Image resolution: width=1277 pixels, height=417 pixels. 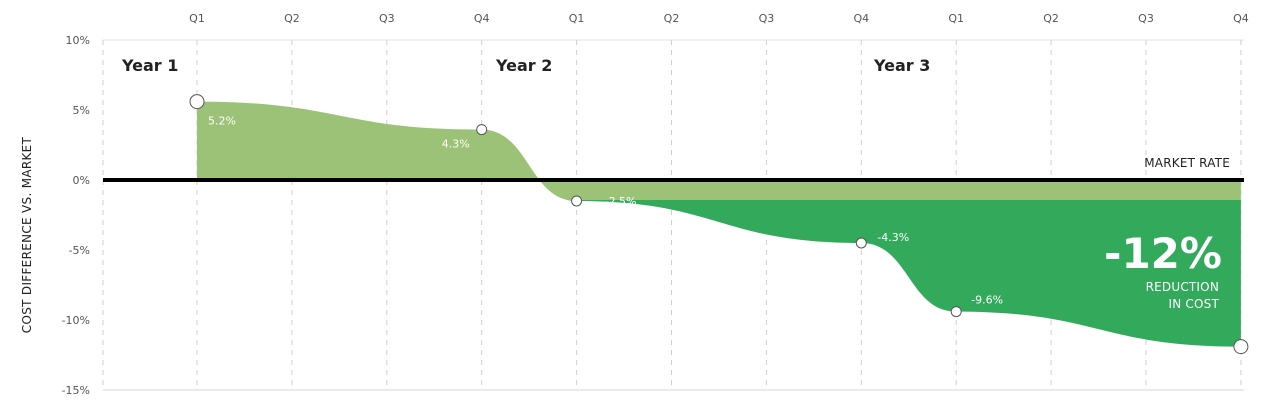 What do you see at coordinates (27, 234) in the screenshot?
I see `y-axis-title: COST DIFFERENCE VS. MARKET` at bounding box center [27, 234].